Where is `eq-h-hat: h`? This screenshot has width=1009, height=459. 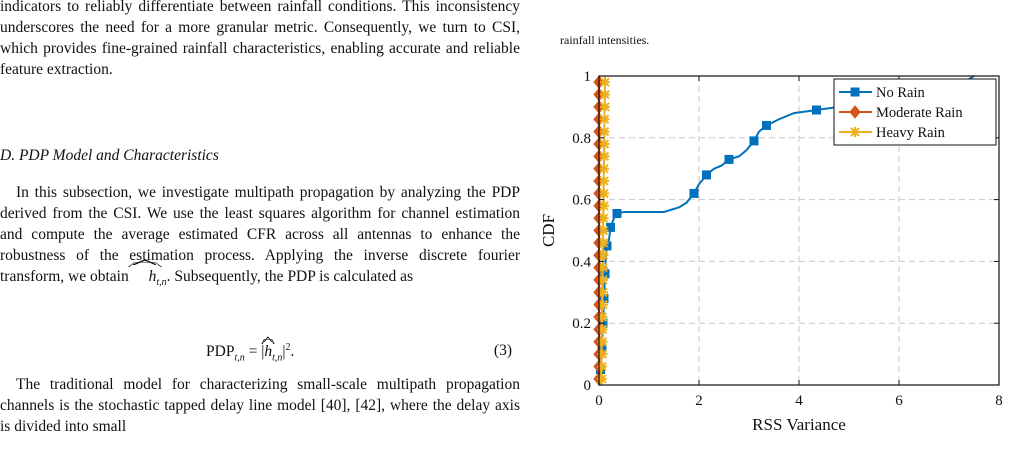 eq-h-hat: h is located at coordinates (268, 348).